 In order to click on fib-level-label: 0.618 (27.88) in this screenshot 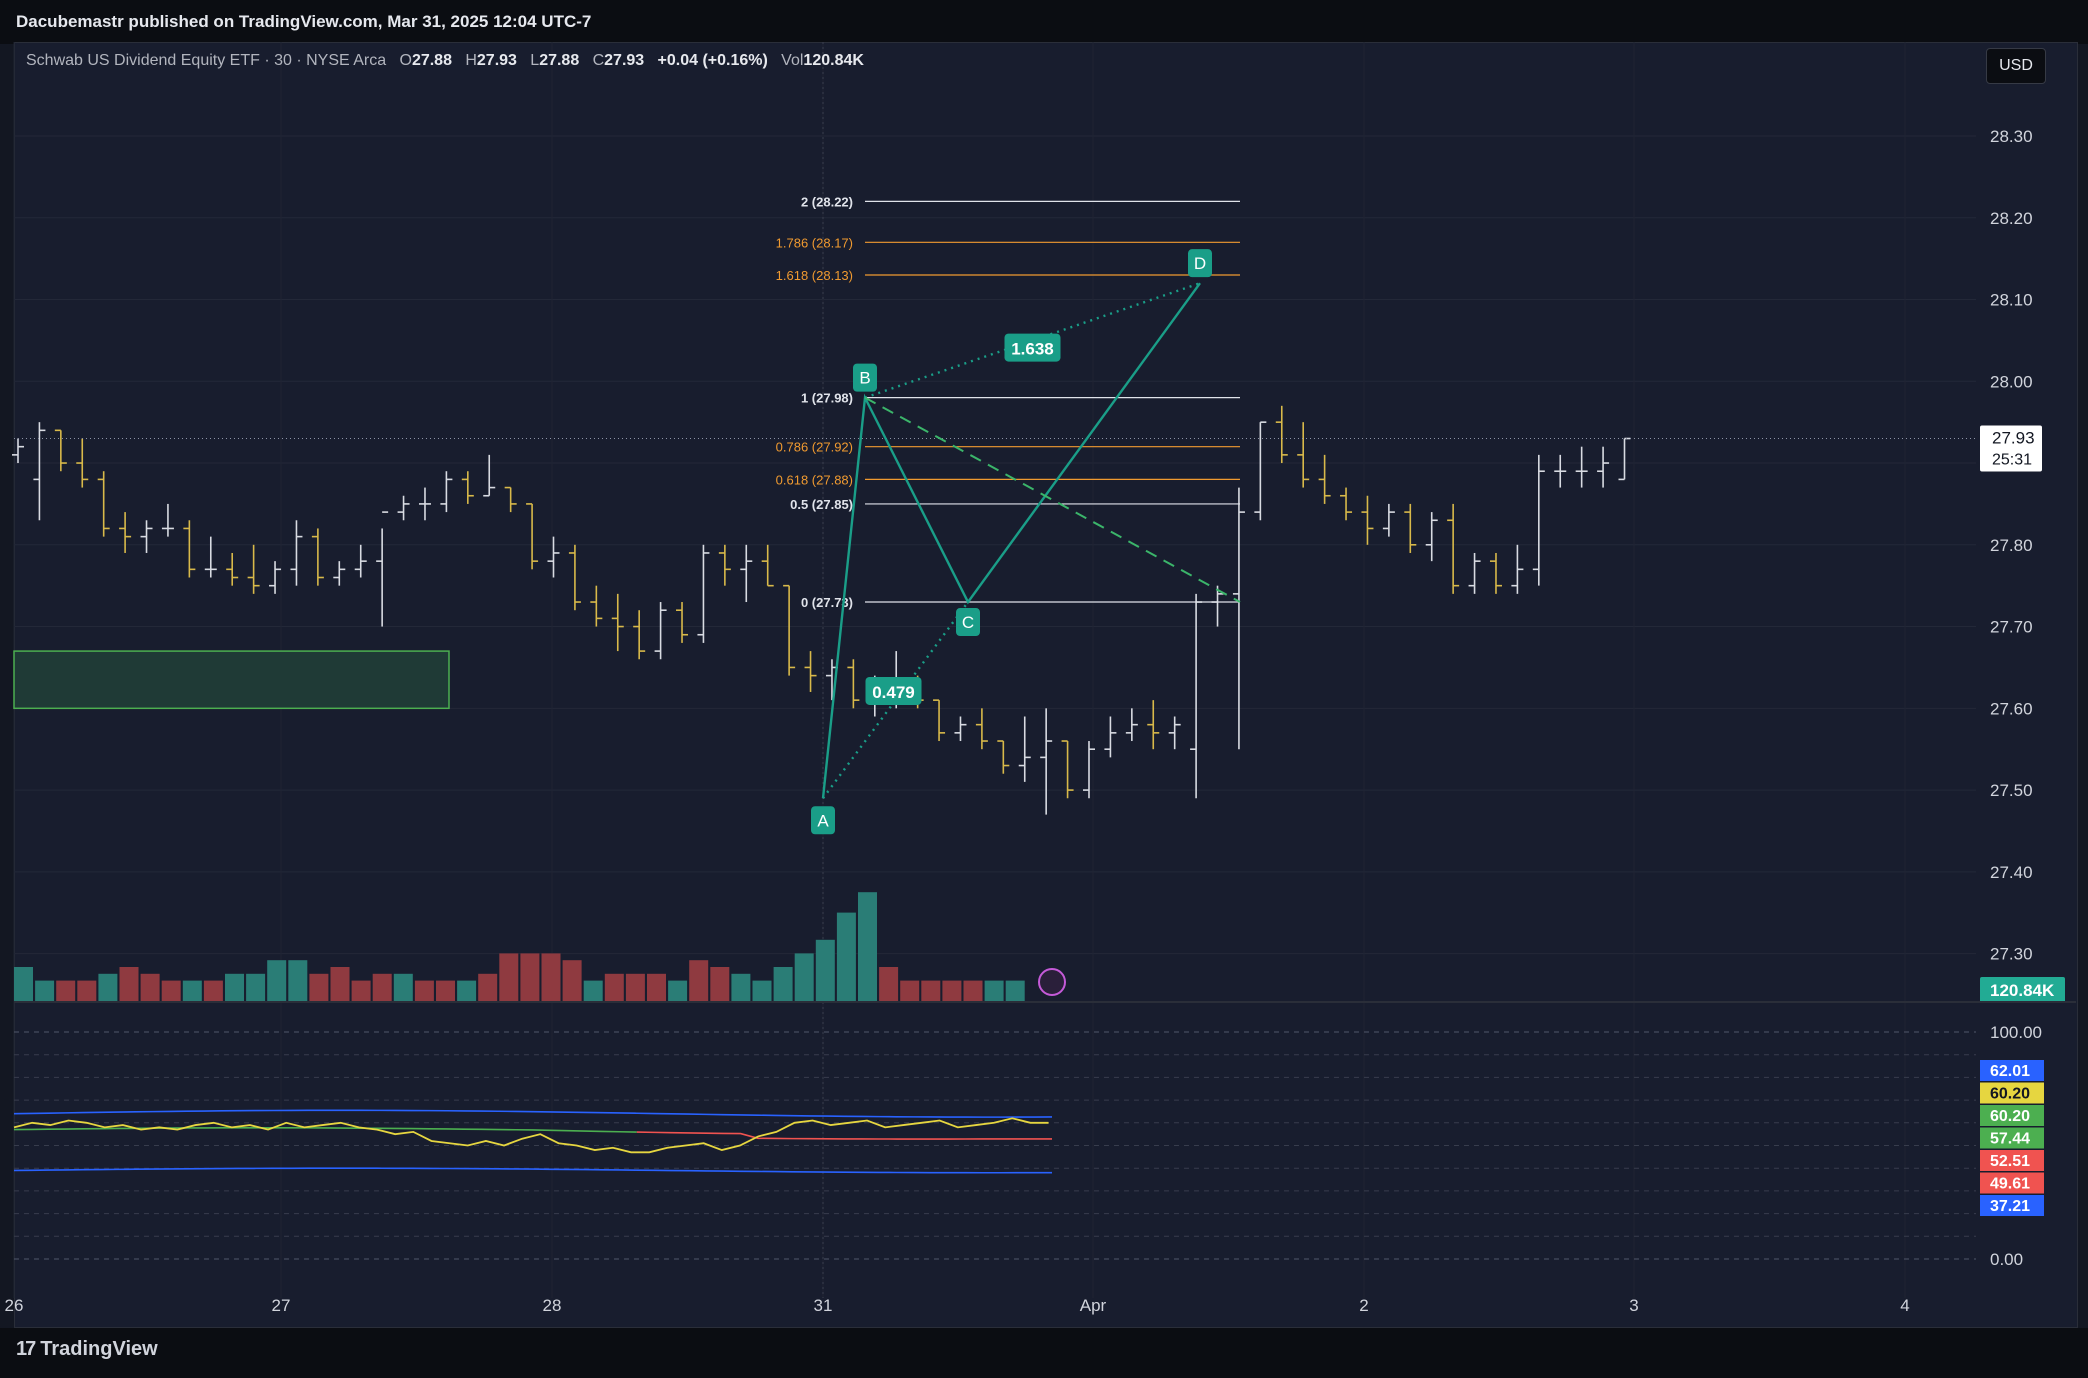, I will do `click(814, 479)`.